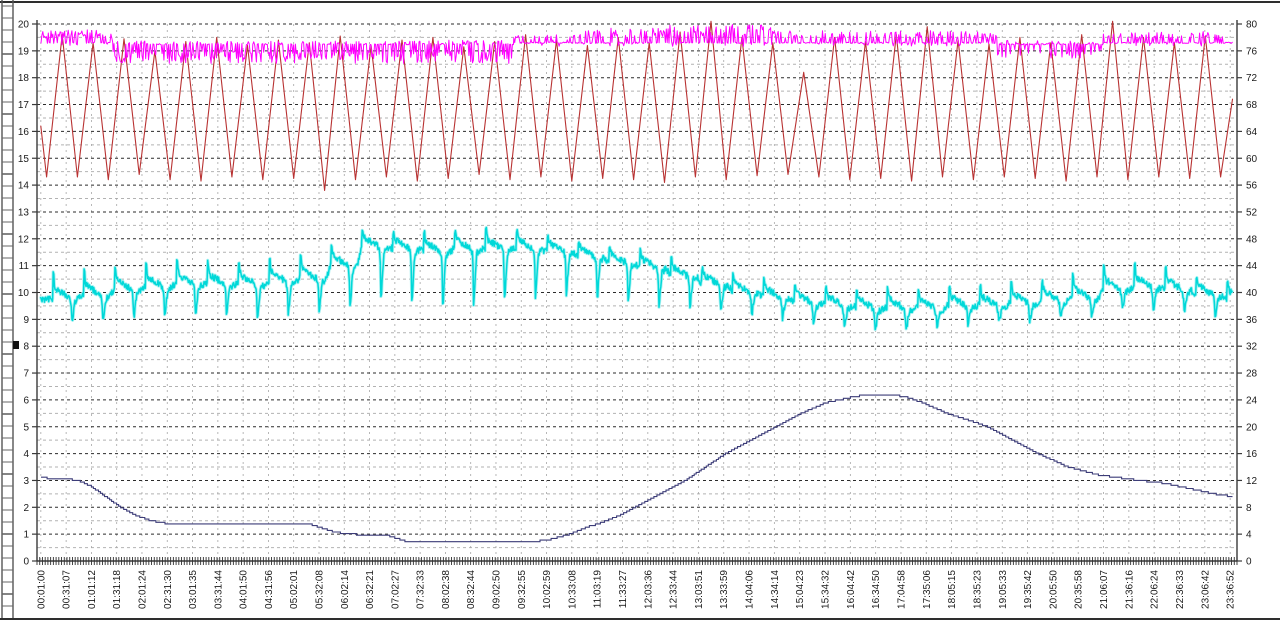  I want to click on x-tick-label: 08:02:38, so click(446, 589).